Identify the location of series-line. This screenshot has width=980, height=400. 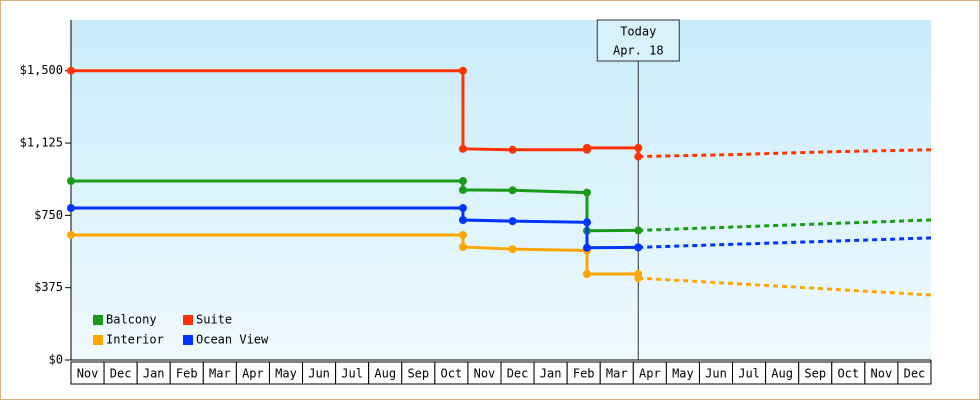
(355, 113).